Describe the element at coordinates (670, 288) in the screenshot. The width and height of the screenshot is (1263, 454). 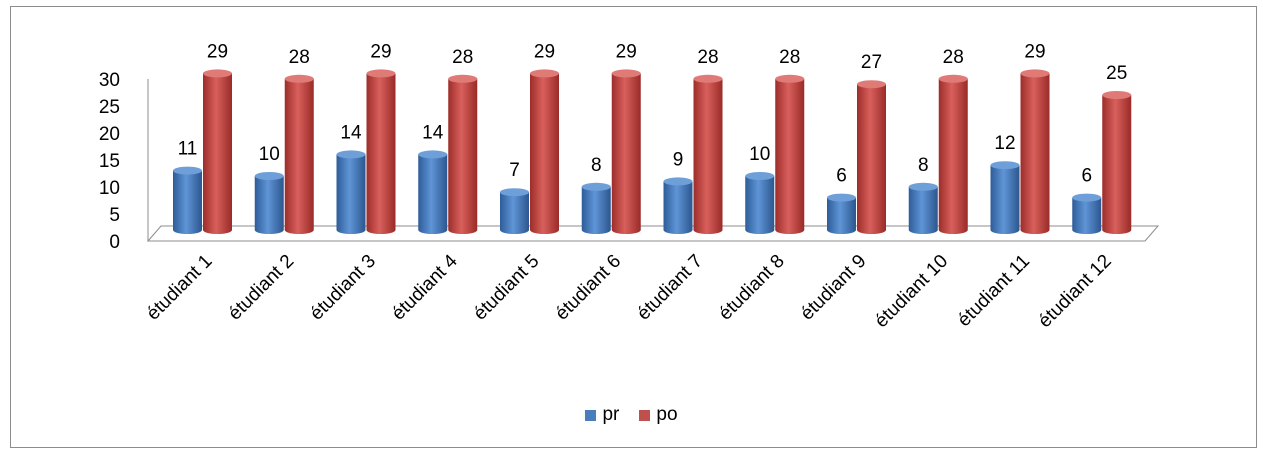
I see `x-tick-label: étudiant 7` at that location.